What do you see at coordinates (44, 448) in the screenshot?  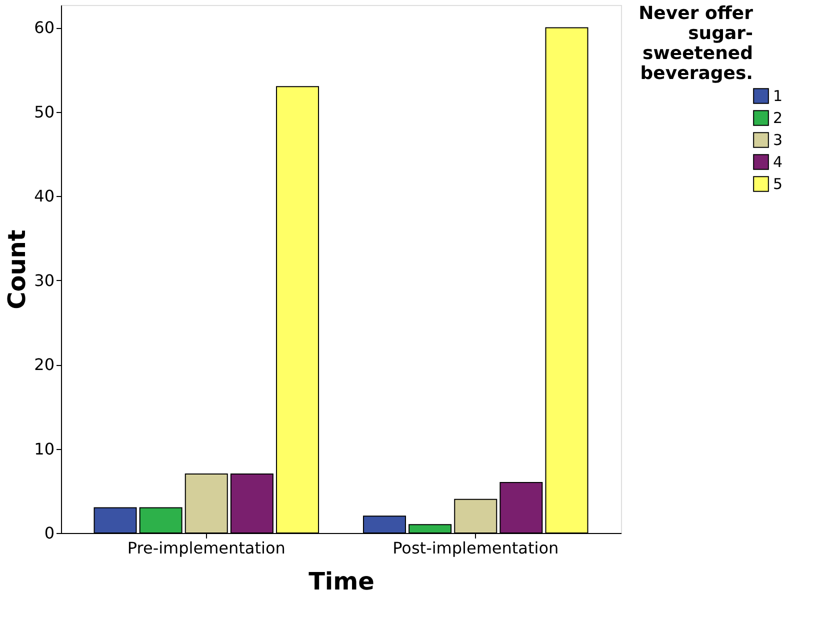 I see `y-tick-label: 10` at bounding box center [44, 448].